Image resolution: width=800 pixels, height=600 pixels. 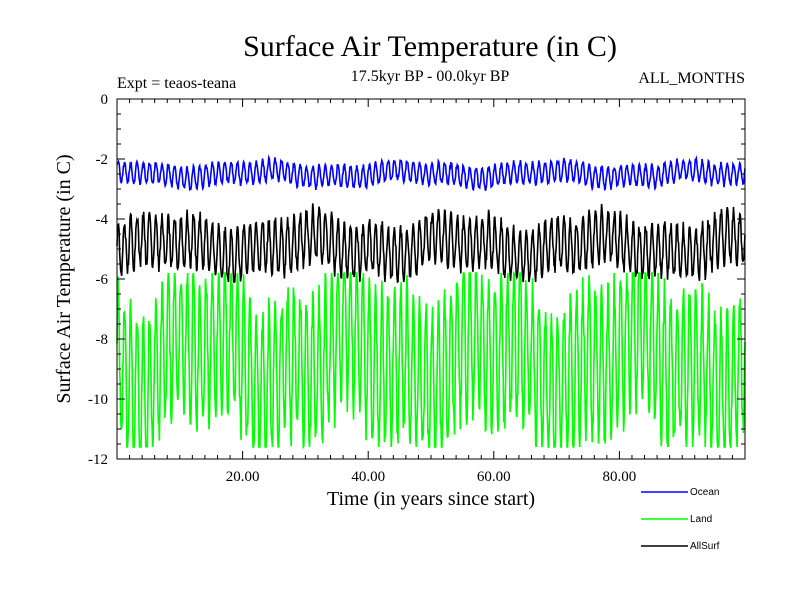 I want to click on legend: Ocean Land AllSurf, so click(x=680, y=519).